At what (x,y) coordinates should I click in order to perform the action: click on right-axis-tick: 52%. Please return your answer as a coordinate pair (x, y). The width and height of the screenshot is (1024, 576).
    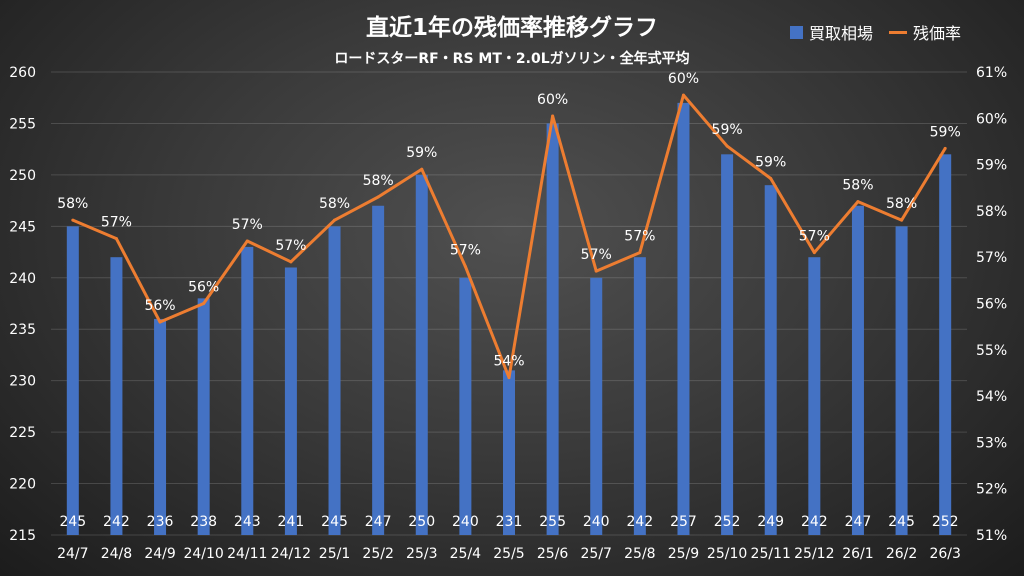
    Looking at the image, I should click on (991, 490).